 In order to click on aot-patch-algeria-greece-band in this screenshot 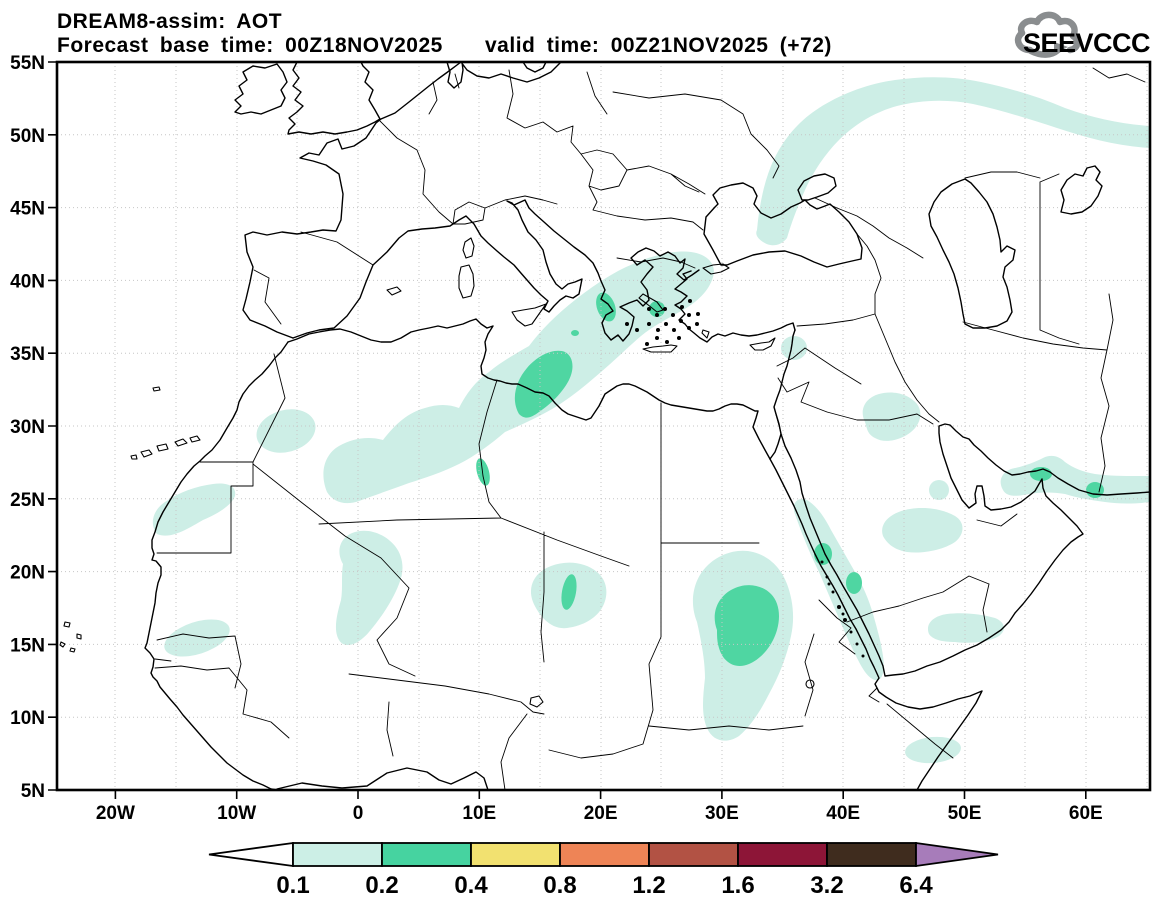, I will do `click(518, 377)`.